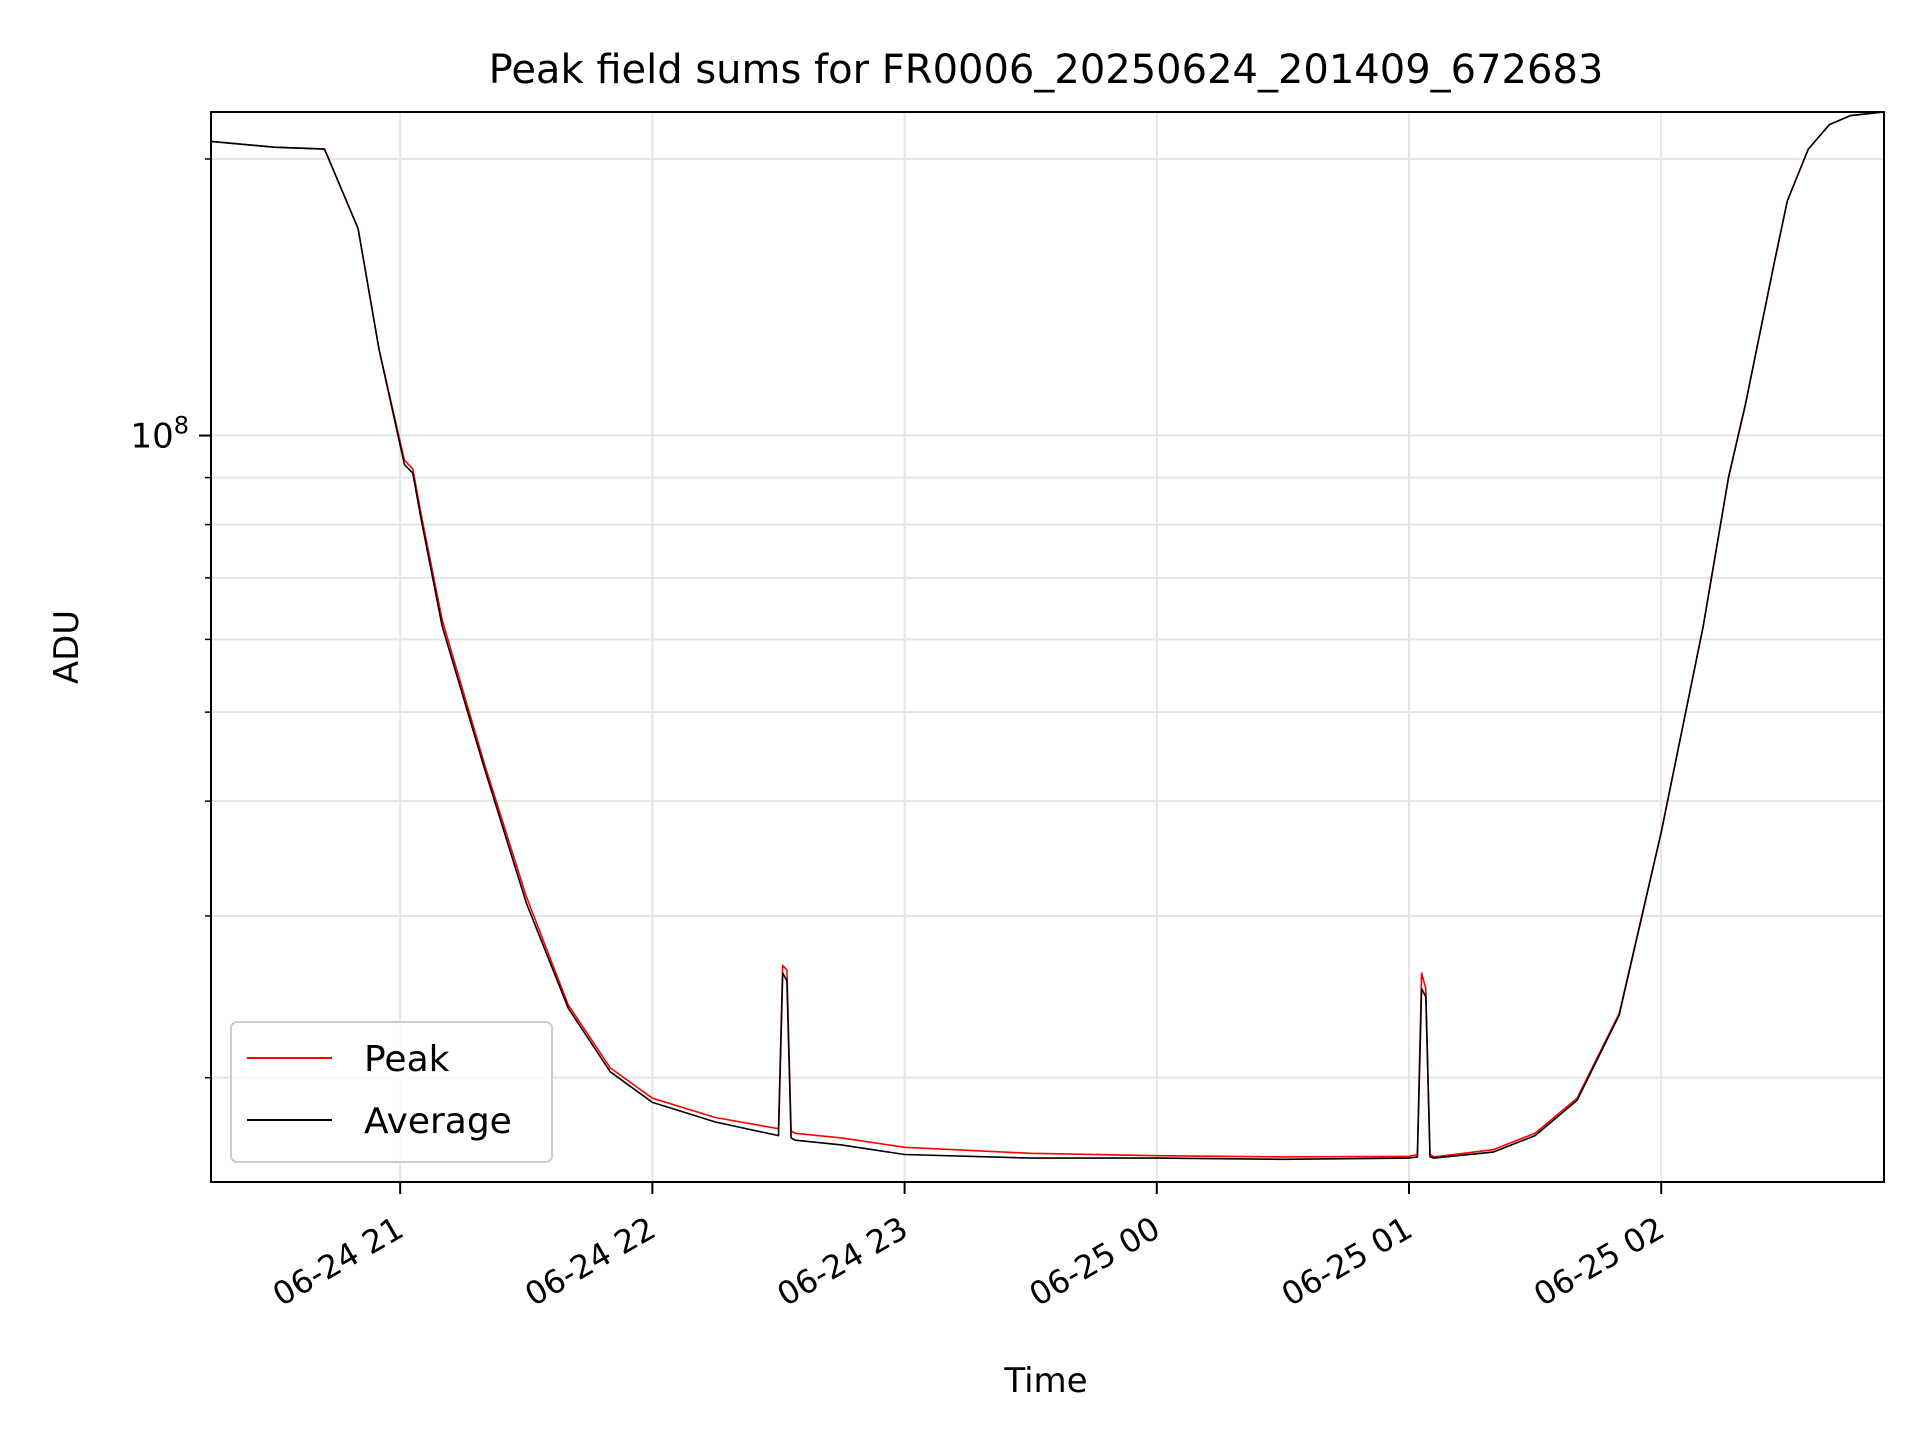  Describe the element at coordinates (67, 647) in the screenshot. I see `y-axis-label: ADU` at that location.